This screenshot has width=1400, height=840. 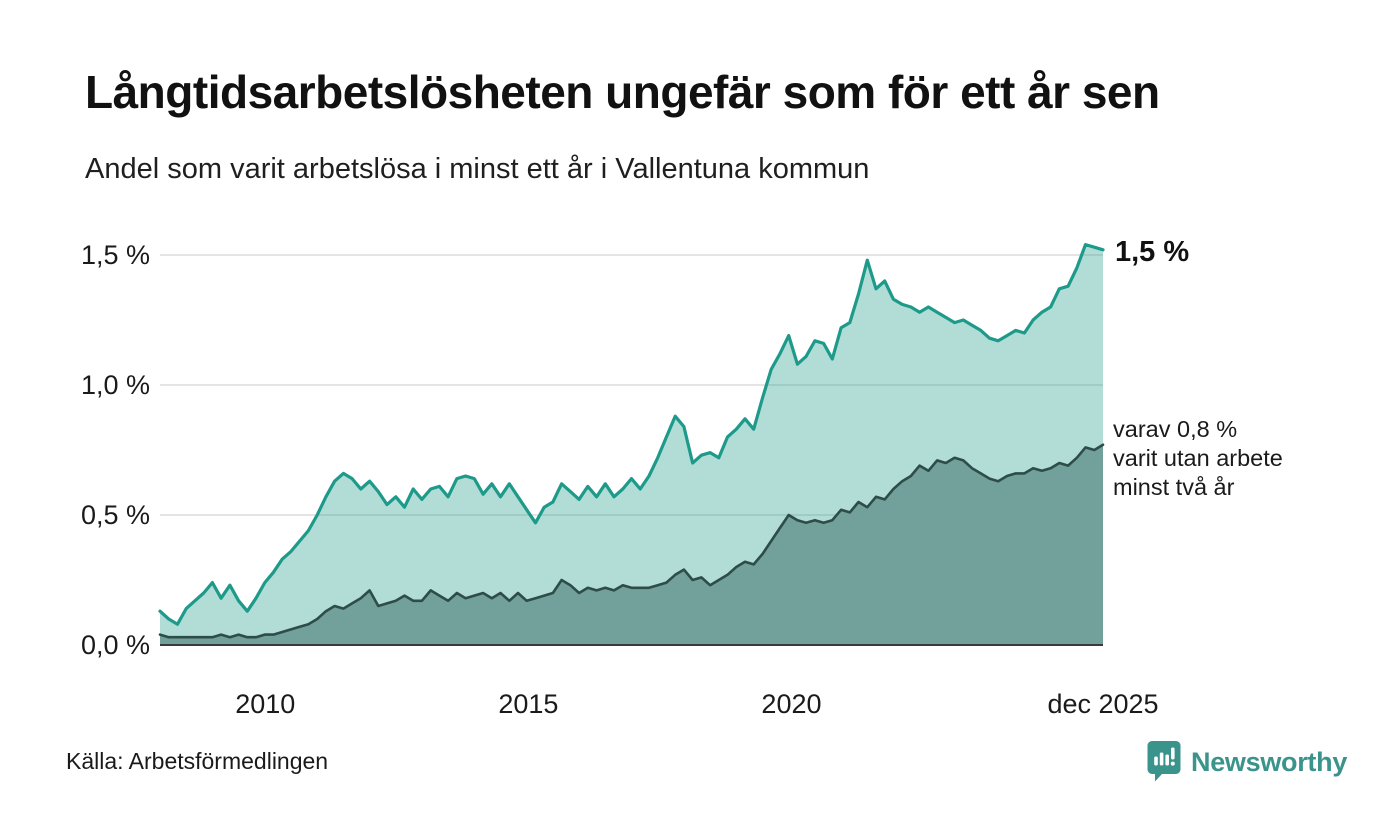 I want to click on newsworthy-logo-text: Newsworthy, so click(x=1269, y=762).